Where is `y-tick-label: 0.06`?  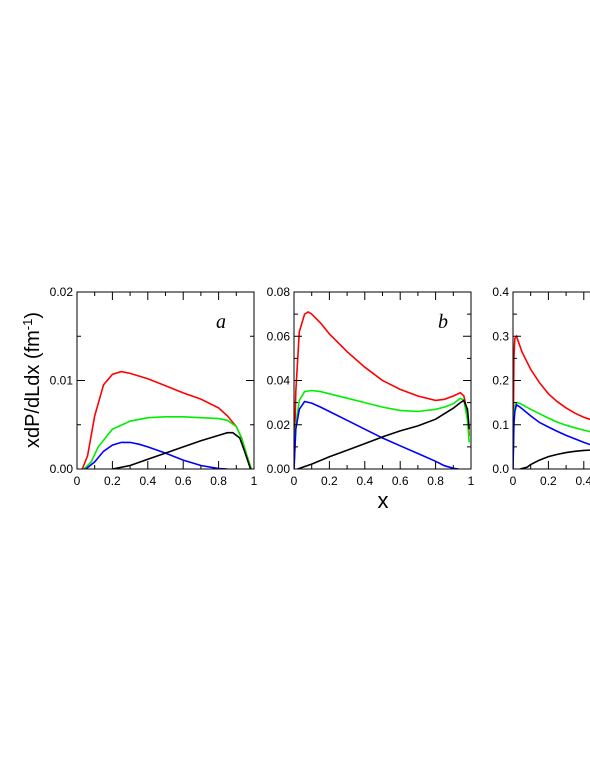 y-tick-label: 0.06 is located at coordinates (279, 336).